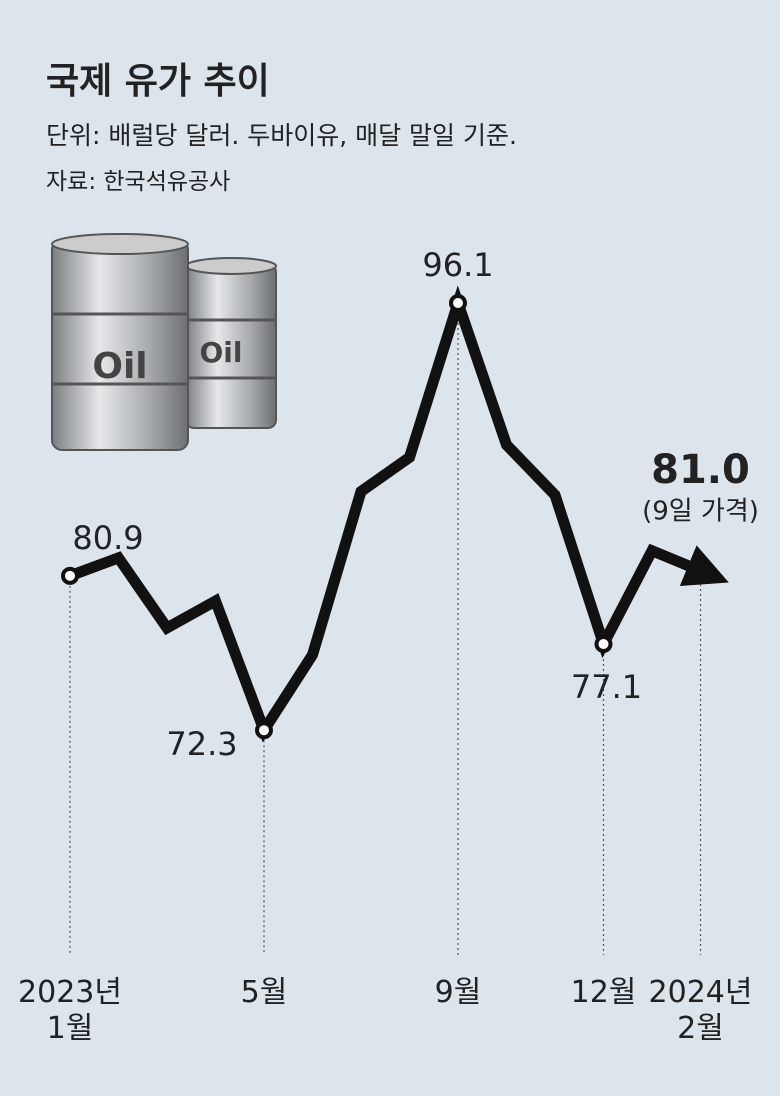 This screenshot has height=1096, width=780. What do you see at coordinates (606, 687) in the screenshot?
I see `value-label: 77.1` at bounding box center [606, 687].